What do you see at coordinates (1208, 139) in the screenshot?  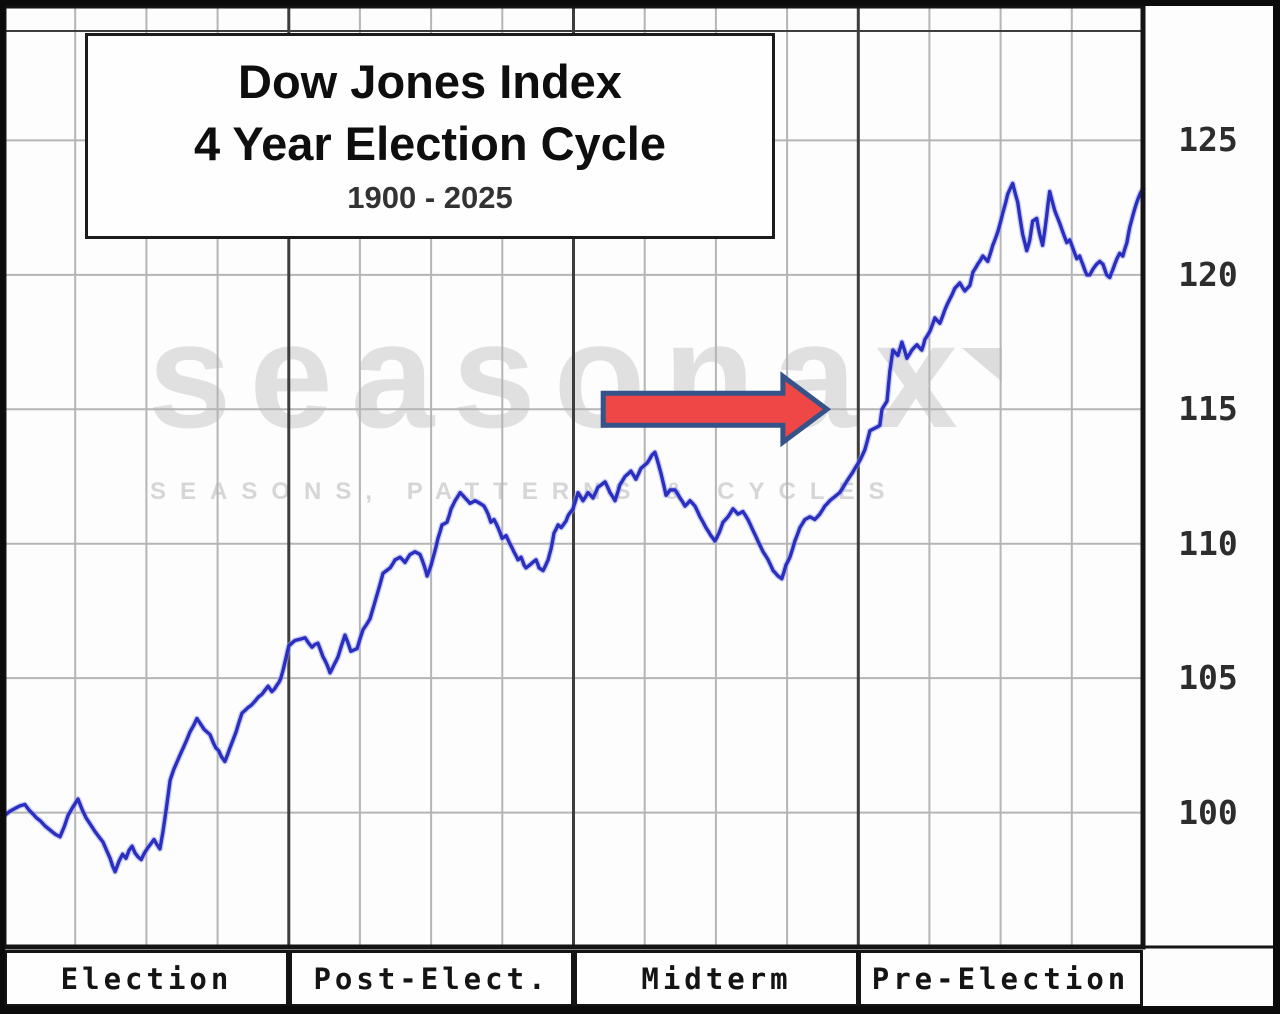 I see `y-axis-label: 125` at bounding box center [1208, 139].